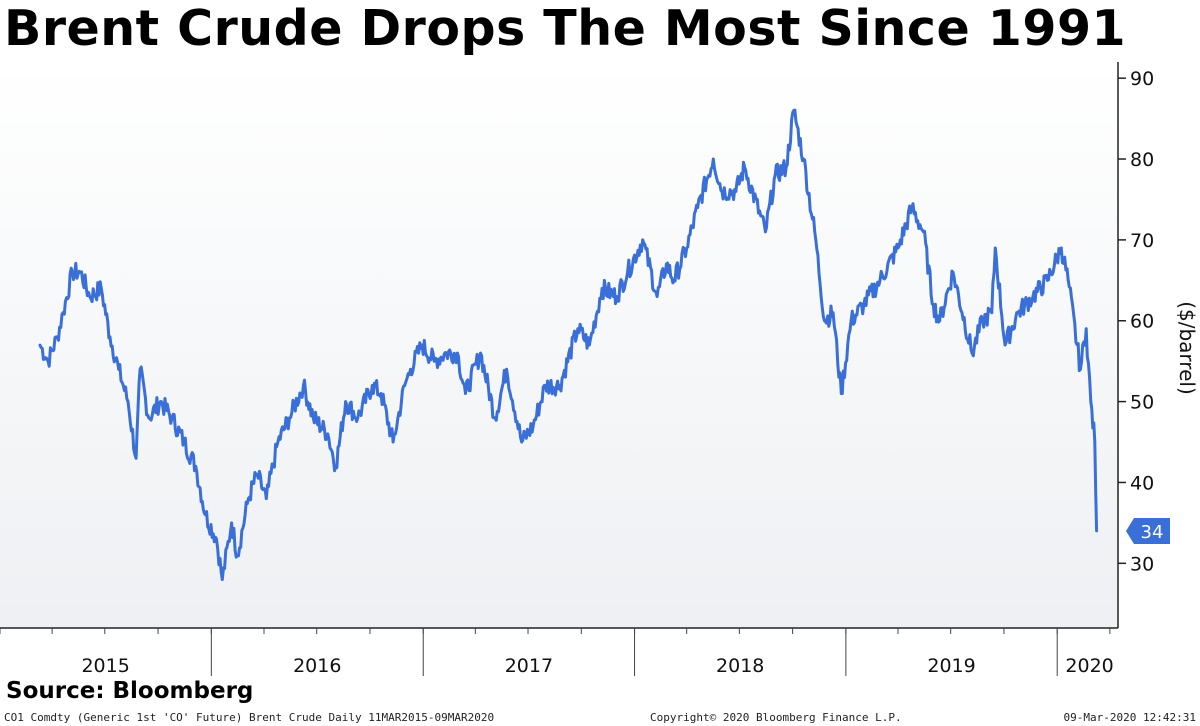 Image resolution: width=1200 pixels, height=726 pixels. I want to click on y-tick-label: 80, so click(1142, 160).